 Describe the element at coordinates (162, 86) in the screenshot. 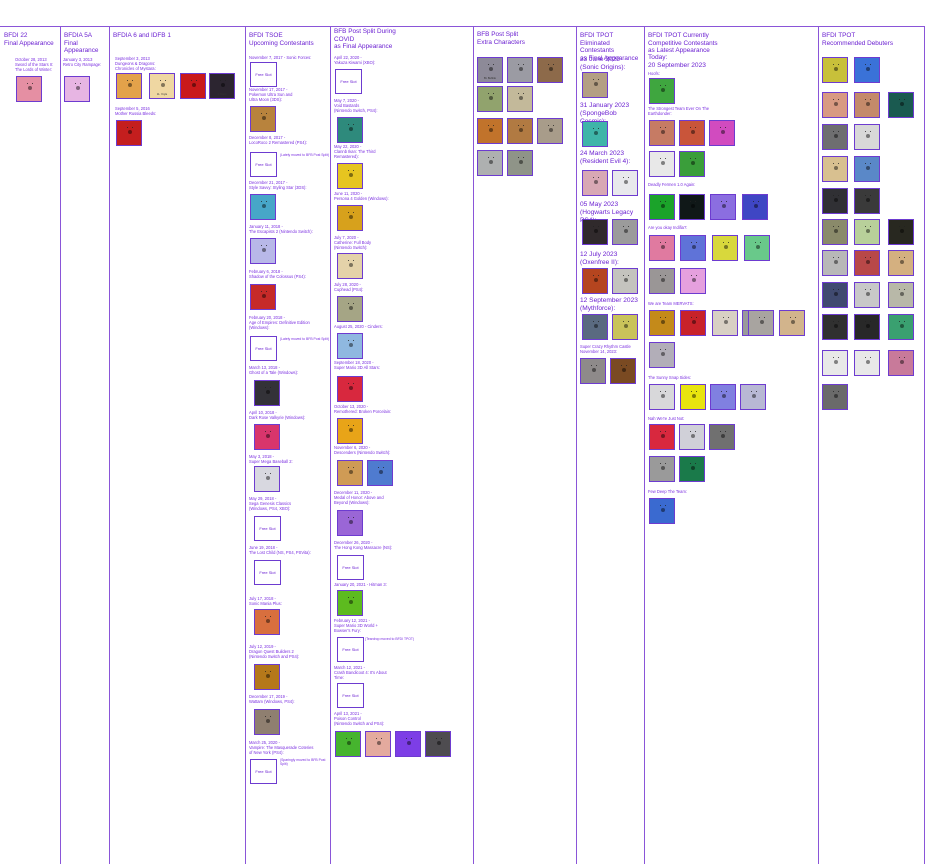

I see `character-tile: 11. Yoyle` at that location.